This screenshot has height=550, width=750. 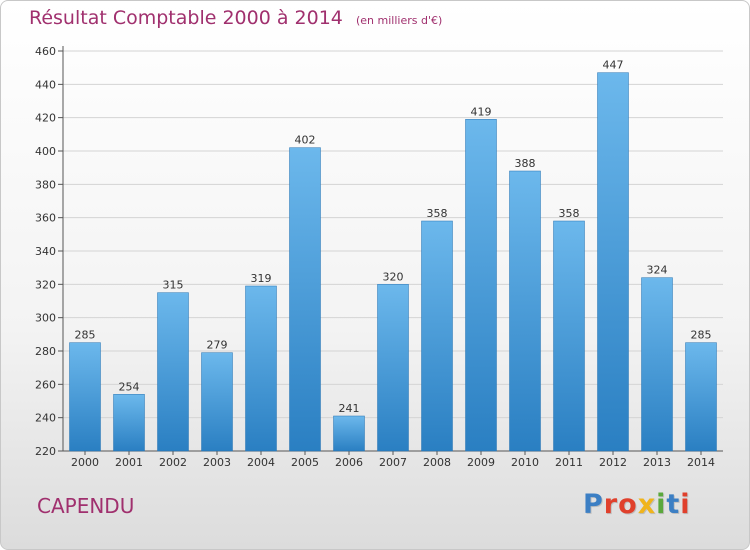 I want to click on x-tick-label: 2010, so click(x=525, y=462).